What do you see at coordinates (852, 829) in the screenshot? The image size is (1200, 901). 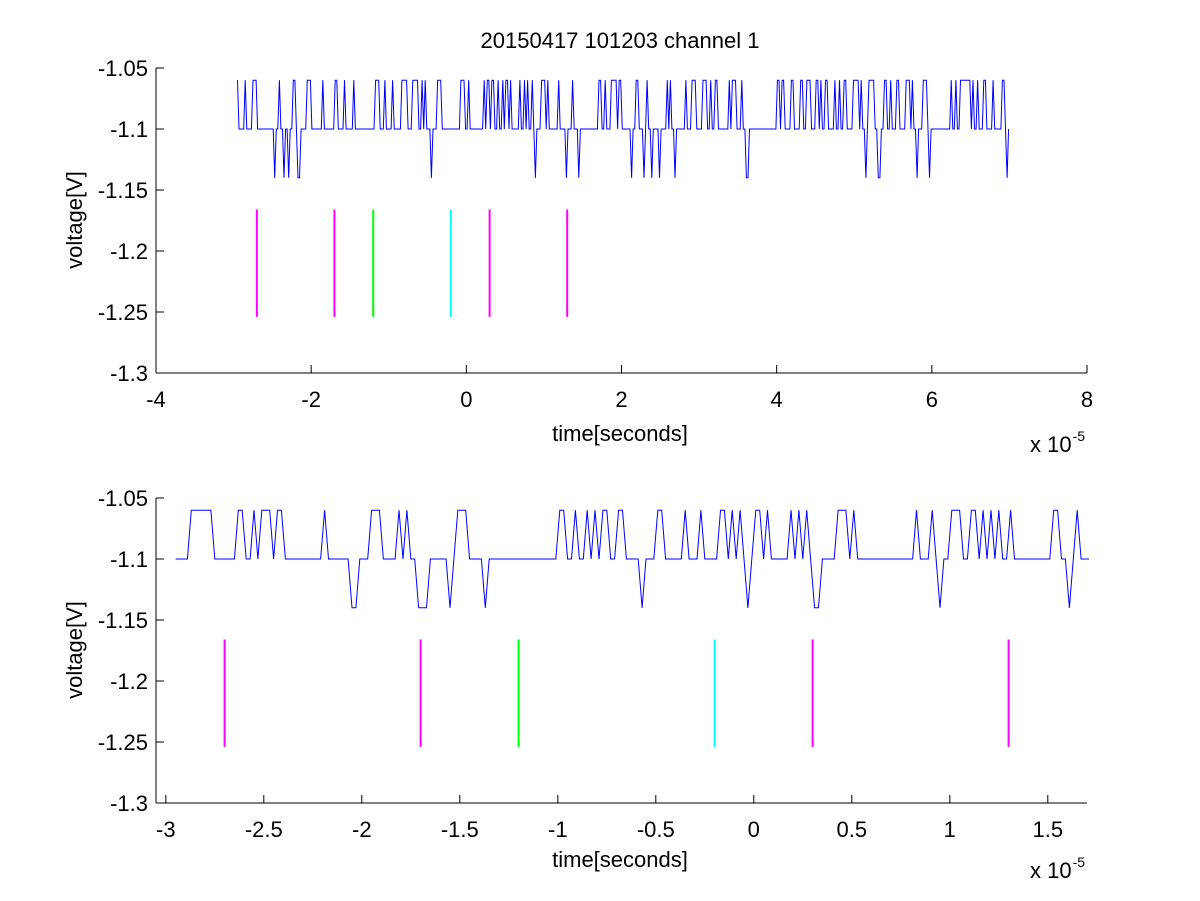 I see `x-tick-label: 0.5` at bounding box center [852, 829].